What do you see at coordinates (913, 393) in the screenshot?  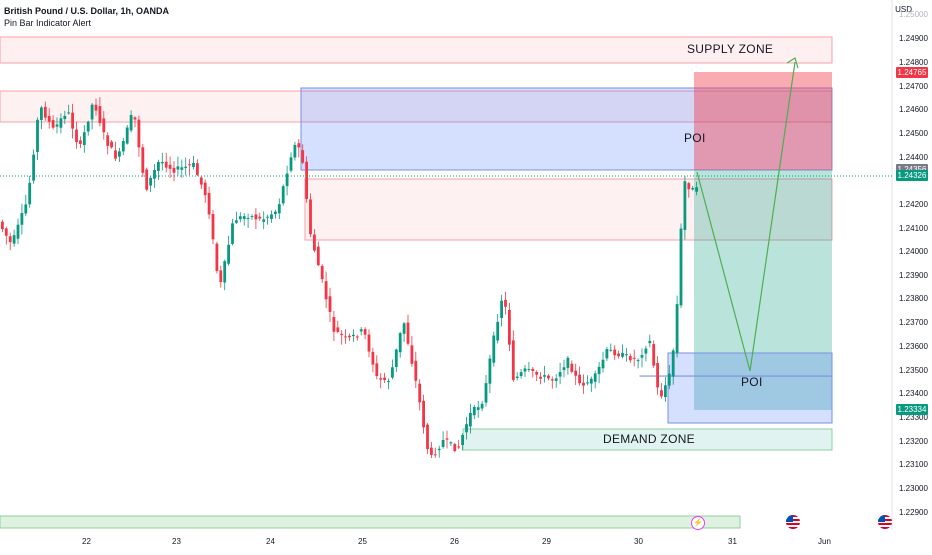 I see `price-tick: 1.23400` at bounding box center [913, 393].